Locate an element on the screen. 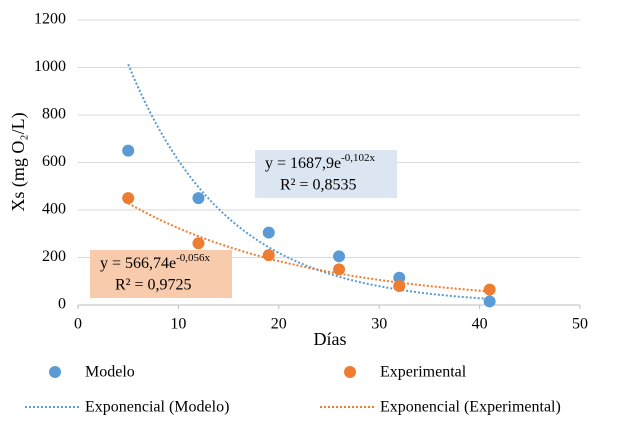 This screenshot has height=430, width=621. y-tick-label: 1200 is located at coordinates (50, 19).